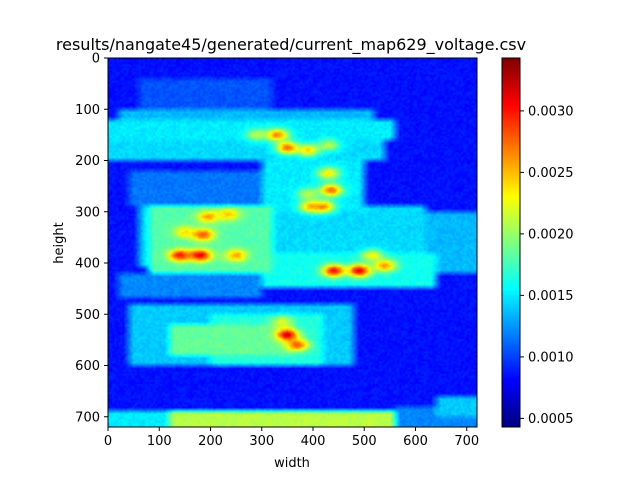  Describe the element at coordinates (87, 366) in the screenshot. I see `y-tick-label: 600` at that location.